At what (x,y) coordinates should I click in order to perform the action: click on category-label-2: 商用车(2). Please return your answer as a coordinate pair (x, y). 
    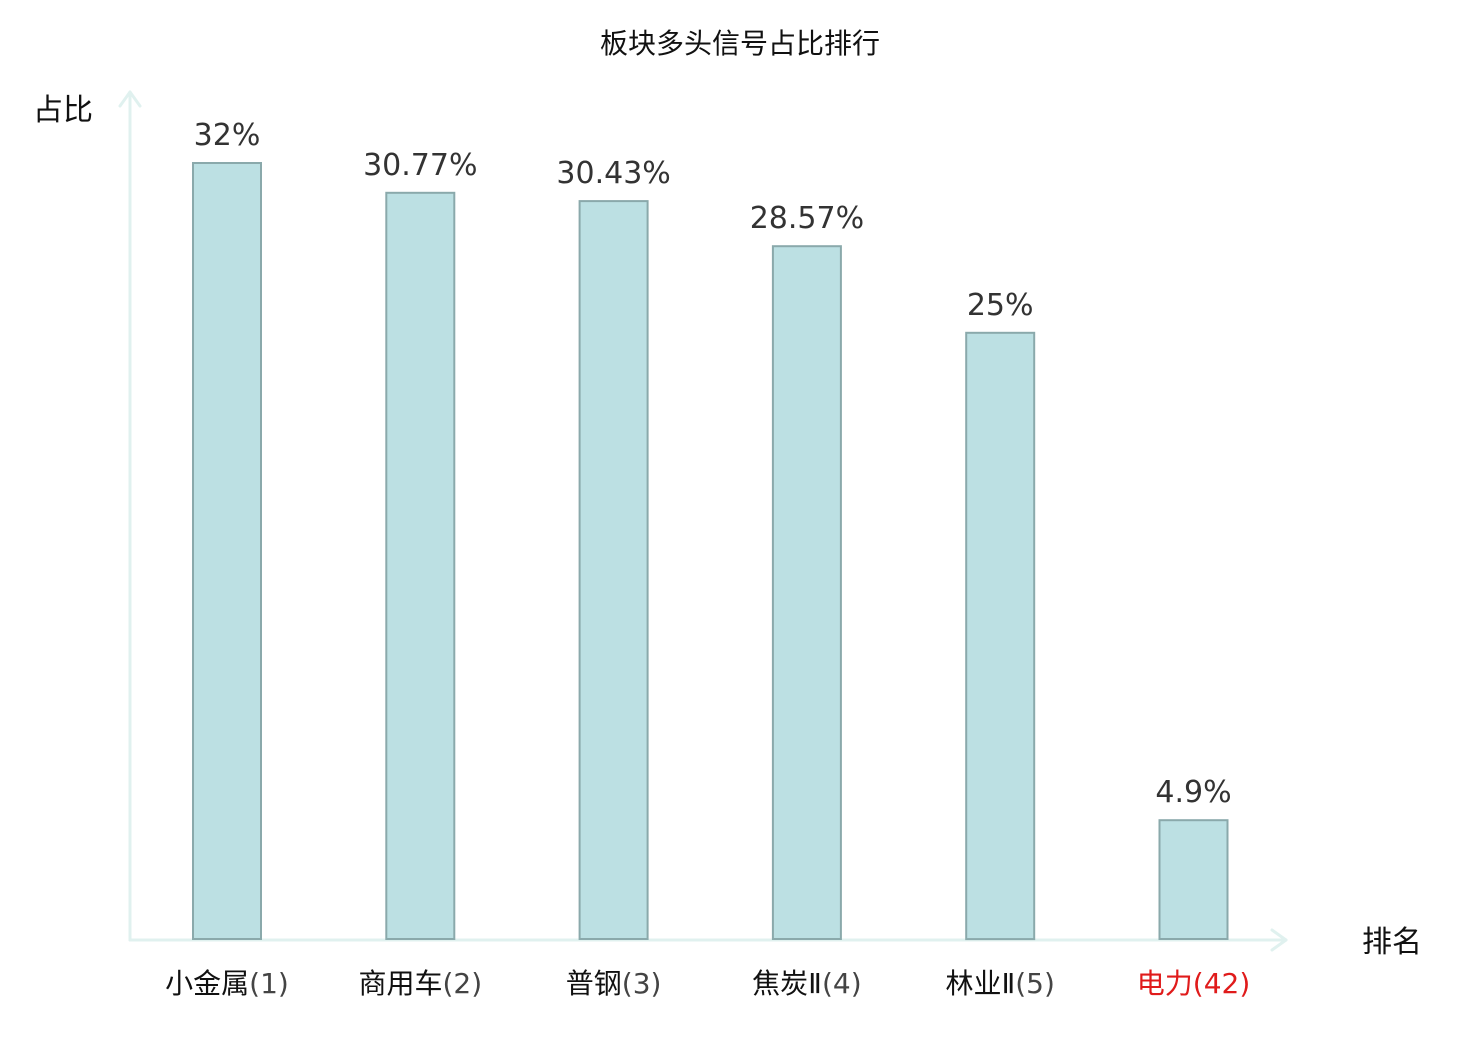
    Looking at the image, I should click on (420, 983).